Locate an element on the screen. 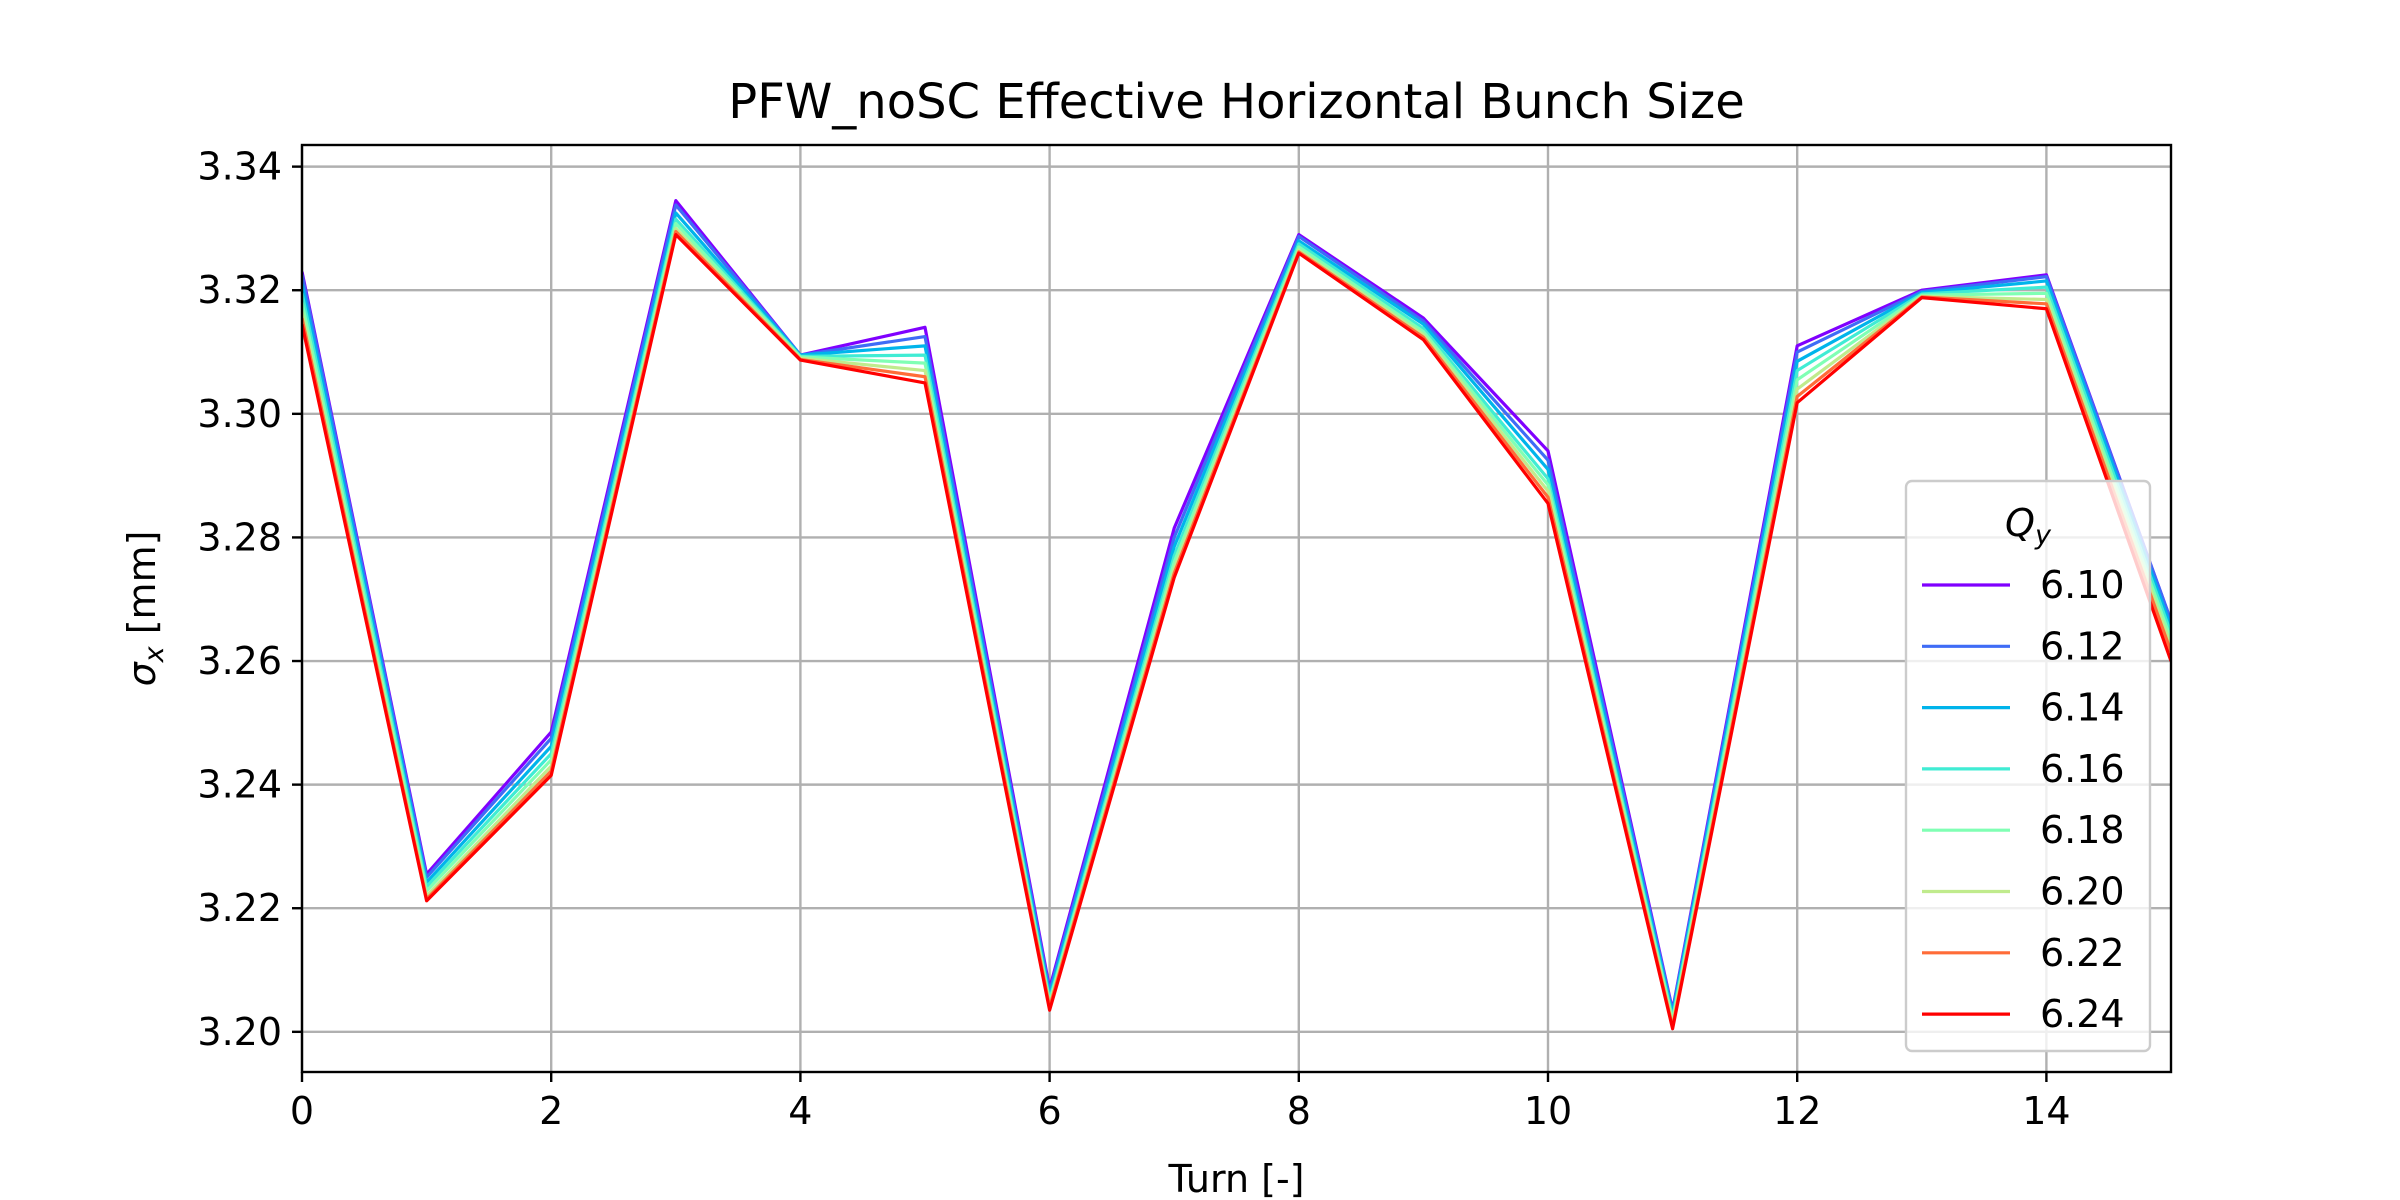 The height and width of the screenshot is (1200, 2400). x-tick-label: 10 is located at coordinates (1548, 1111).